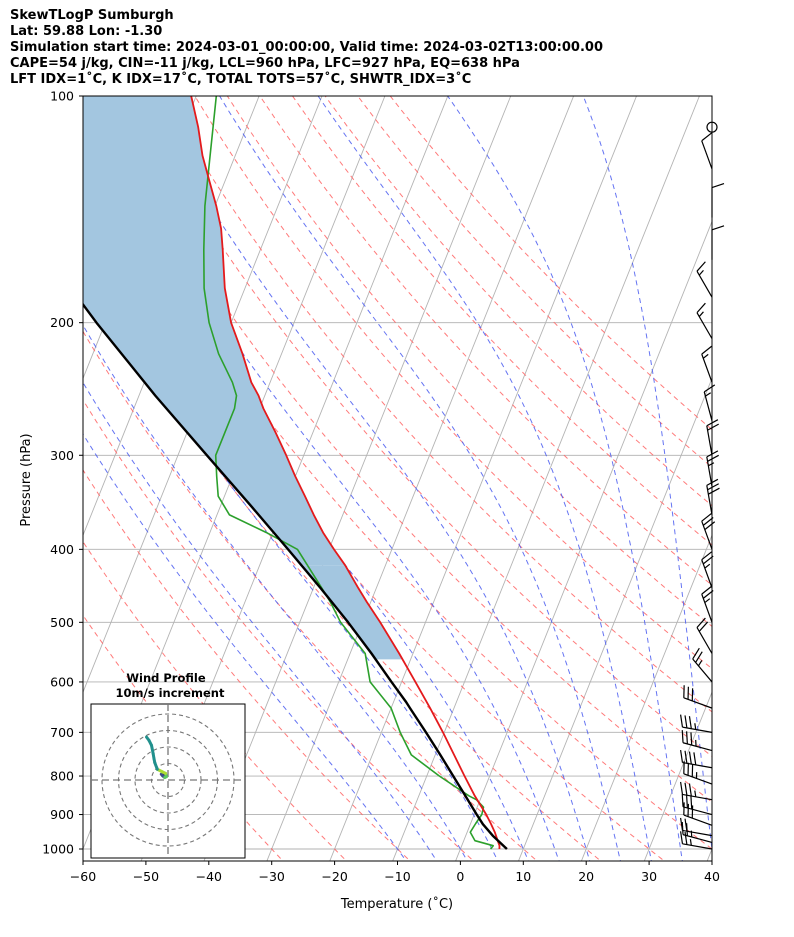  I want to click on location-line: Lat: 59.88 Lon: -1.30, so click(86, 31).